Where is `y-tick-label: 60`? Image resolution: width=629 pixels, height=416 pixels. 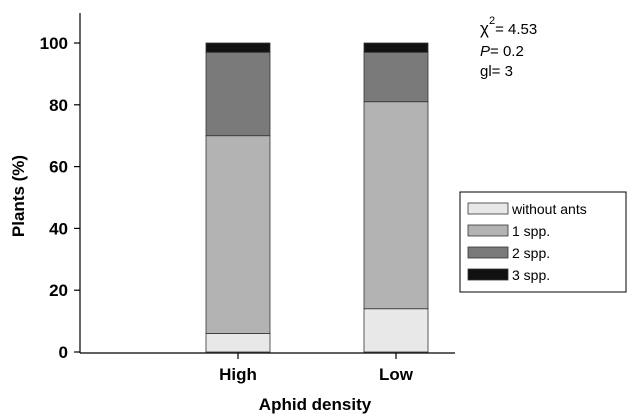 y-tick-label: 60 is located at coordinates (58, 167).